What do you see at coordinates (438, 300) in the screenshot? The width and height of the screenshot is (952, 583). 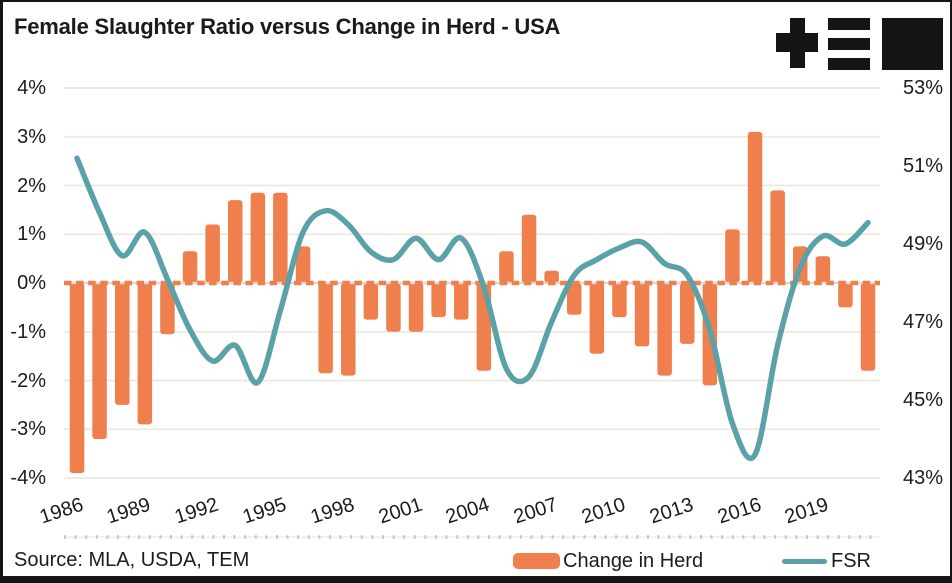 I see `bar-2002` at bounding box center [438, 300].